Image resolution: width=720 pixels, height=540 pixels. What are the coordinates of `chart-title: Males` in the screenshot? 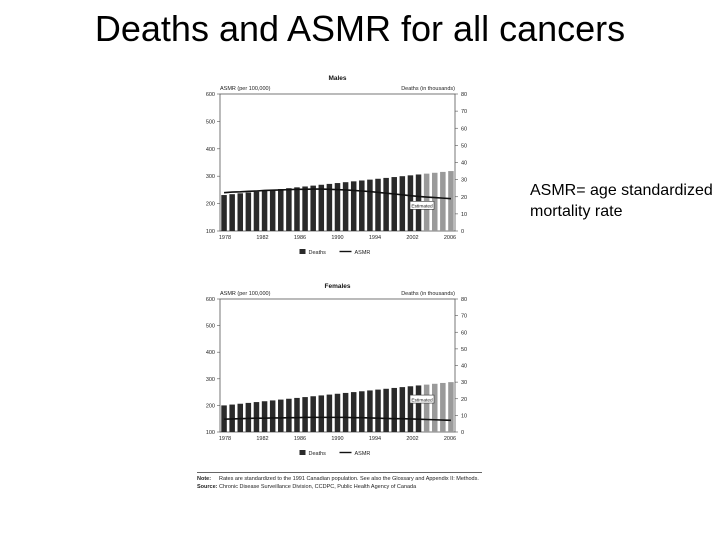 It's located at (337, 78).